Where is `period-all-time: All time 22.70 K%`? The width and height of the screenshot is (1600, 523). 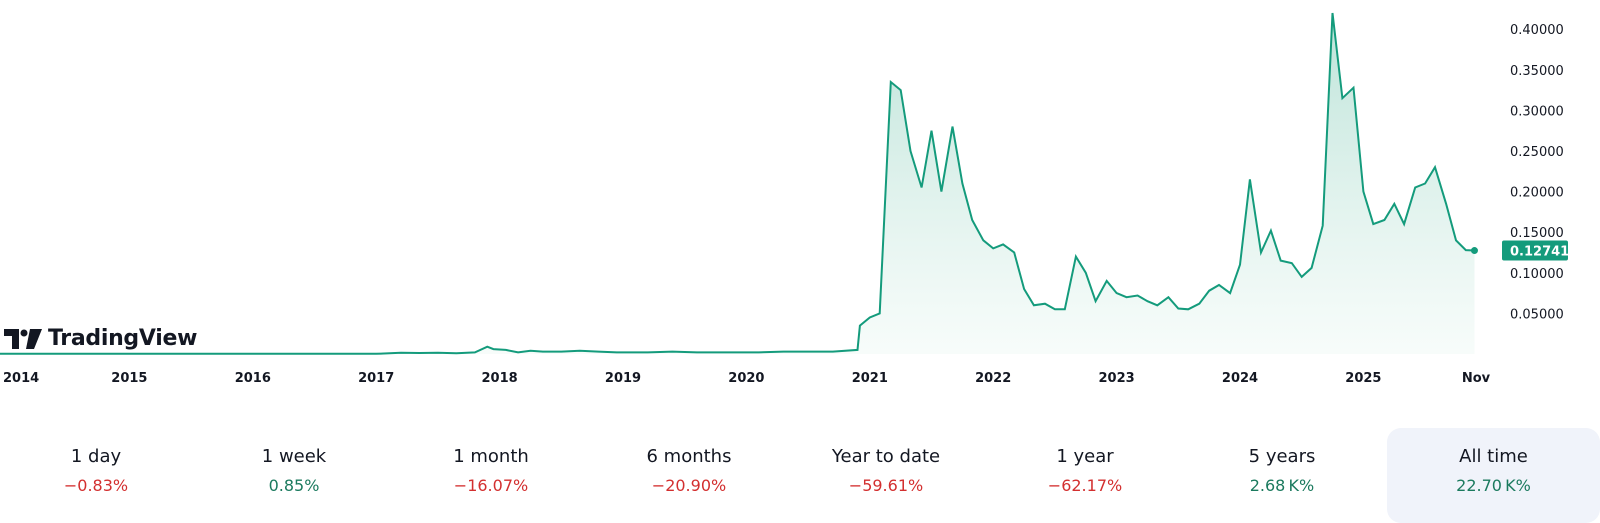 period-all-time: All time 22.70 K% is located at coordinates (1493, 475).